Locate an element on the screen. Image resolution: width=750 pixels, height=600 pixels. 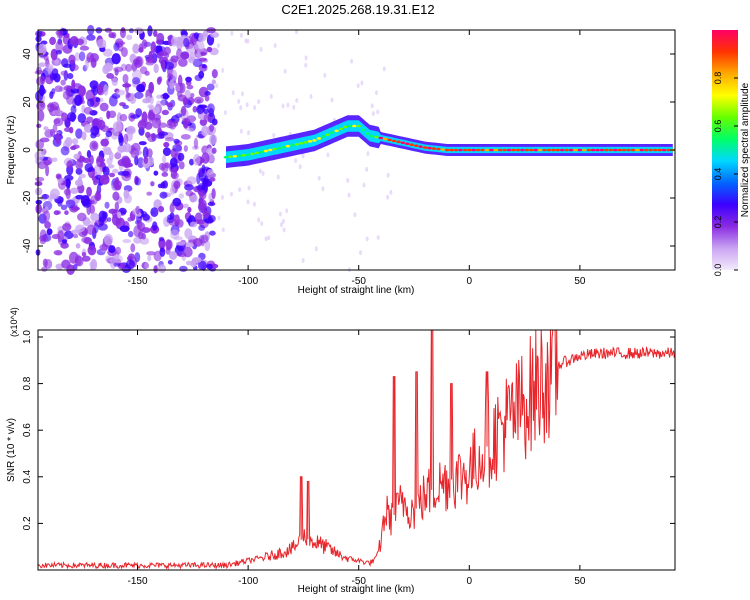
spectrogram-x-tick-label: -100 is located at coordinates (248, 281).